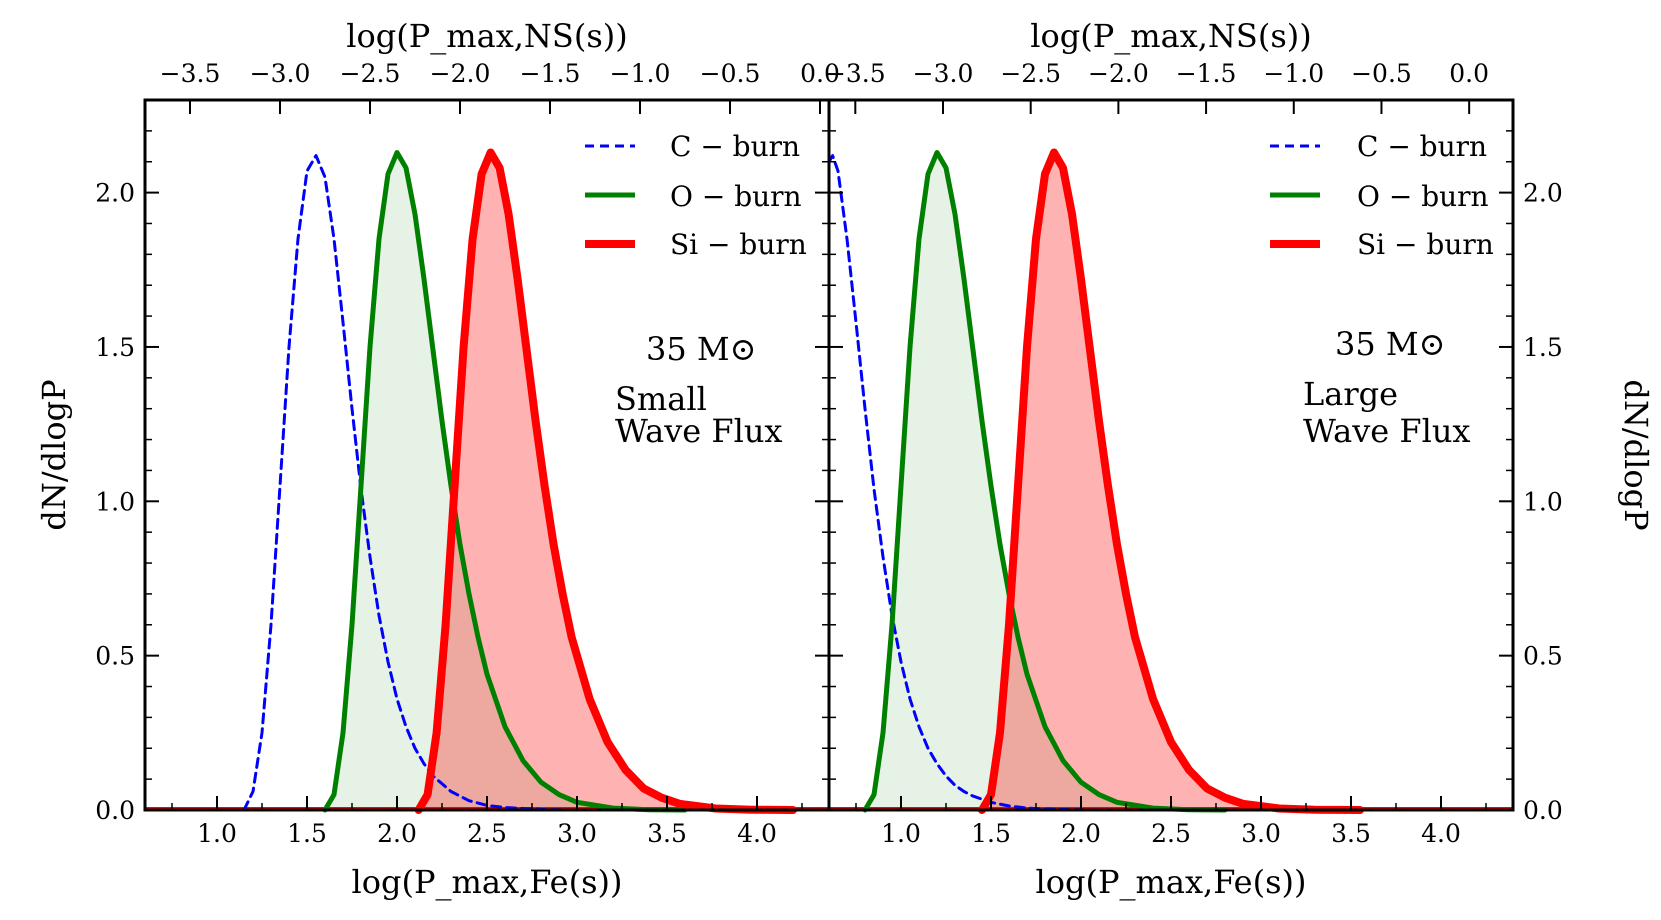 The image size is (1661, 920). What do you see at coordinates (410, 483) in the screenshot?
I see `left-series-c-burn` at bounding box center [410, 483].